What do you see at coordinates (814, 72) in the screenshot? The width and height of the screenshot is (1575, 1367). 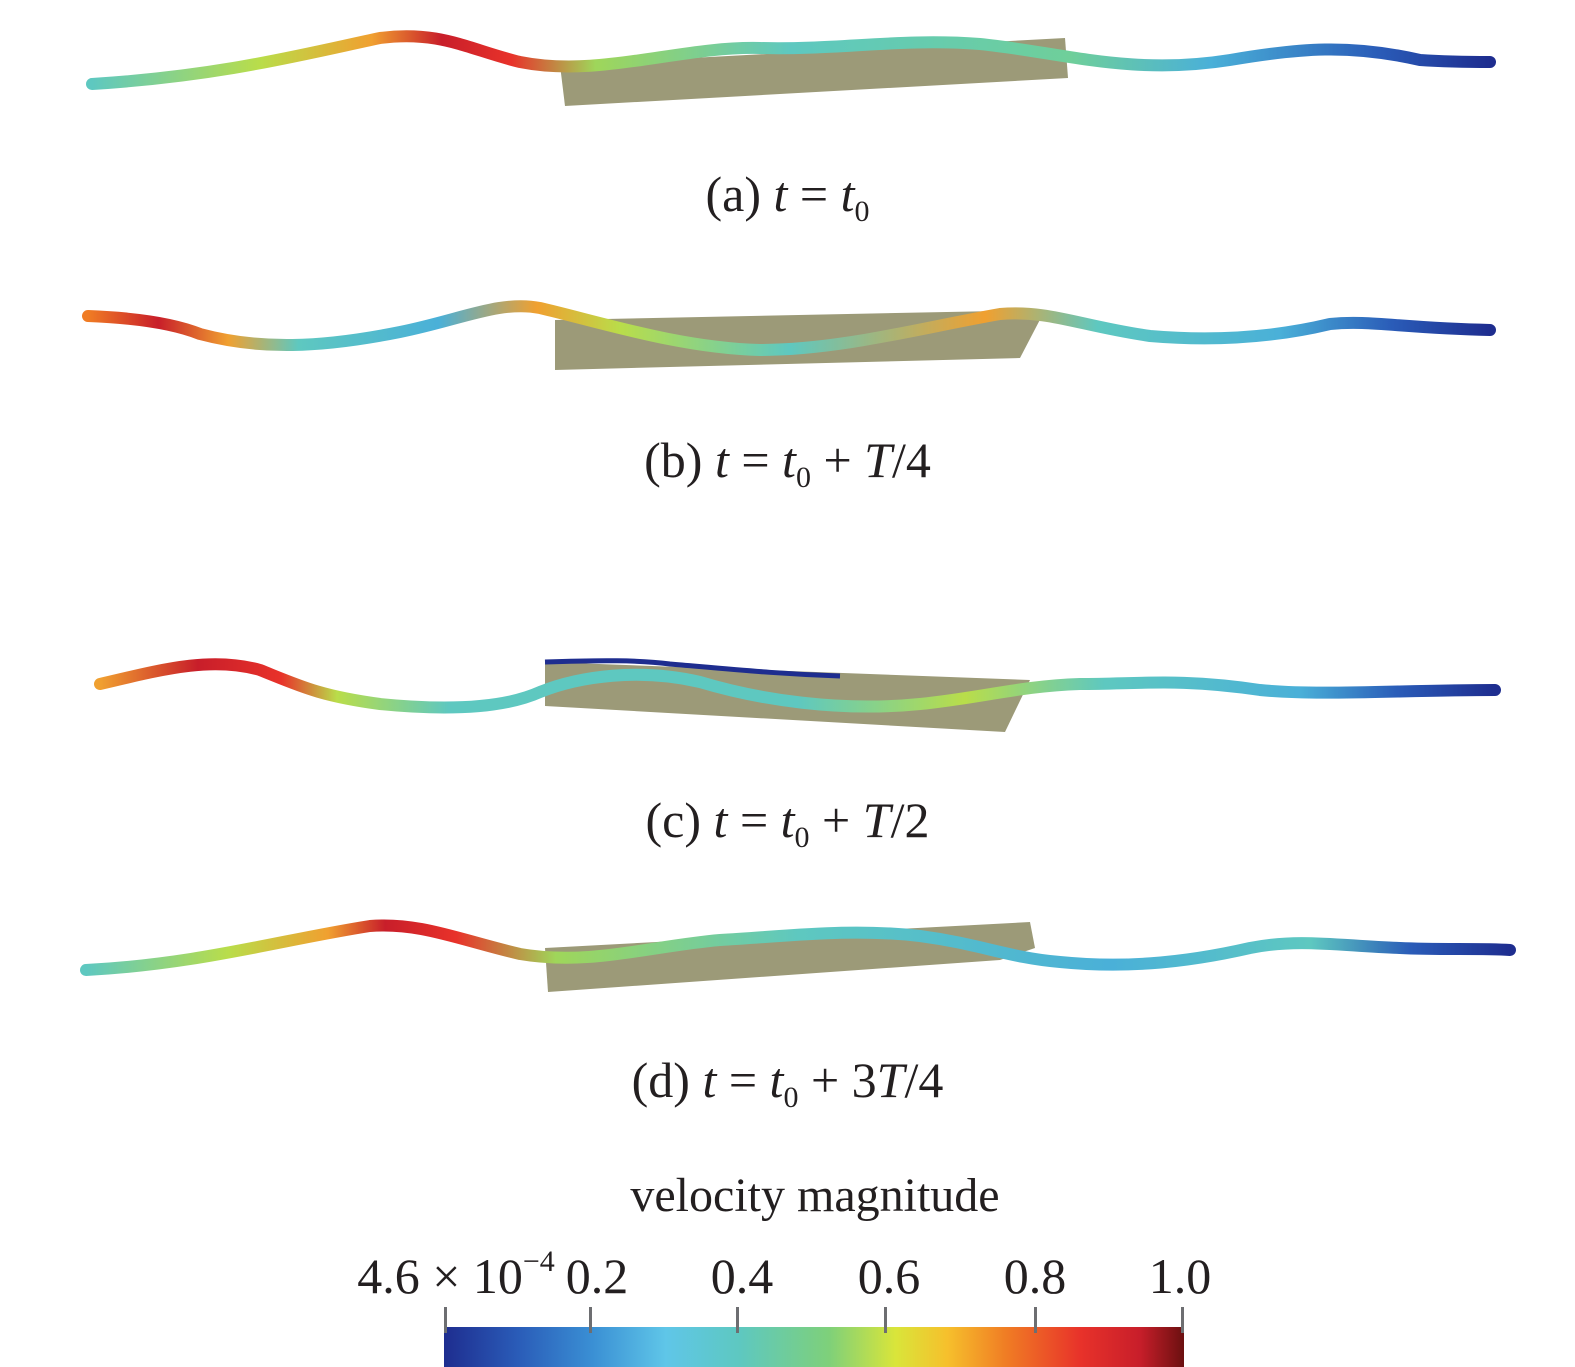 I see `floating-block` at bounding box center [814, 72].